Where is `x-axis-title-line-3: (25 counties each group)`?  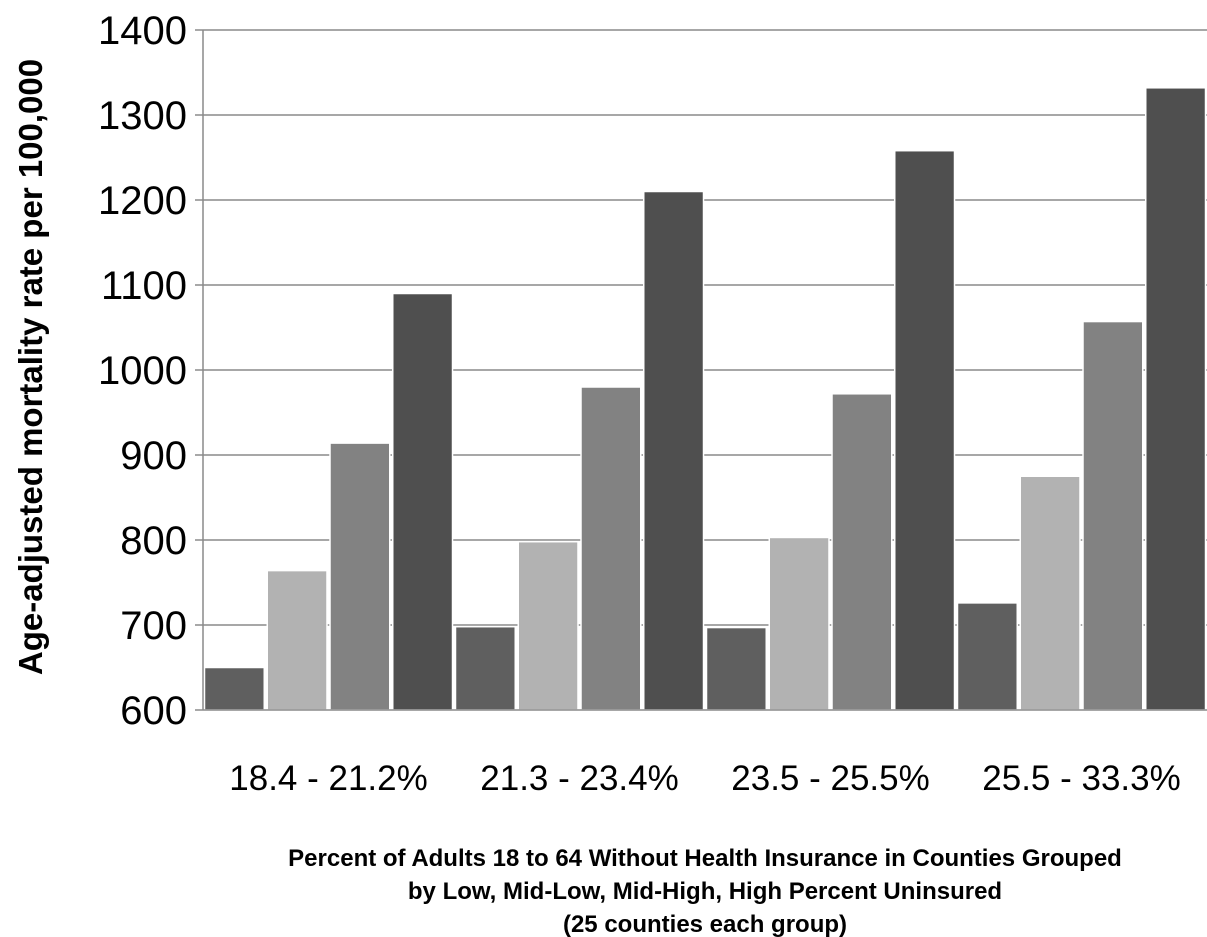 x-axis-title-line-3: (25 counties each group) is located at coordinates (705, 924).